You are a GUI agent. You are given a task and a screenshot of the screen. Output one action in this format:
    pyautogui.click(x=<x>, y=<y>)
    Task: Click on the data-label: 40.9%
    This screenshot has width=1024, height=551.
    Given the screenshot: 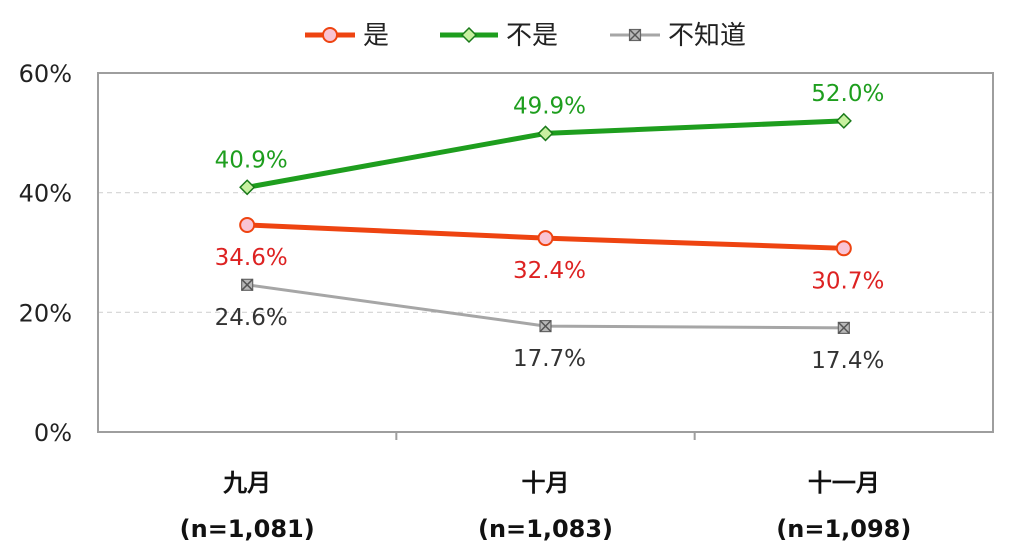 What is the action you would take?
    pyautogui.click(x=251, y=160)
    